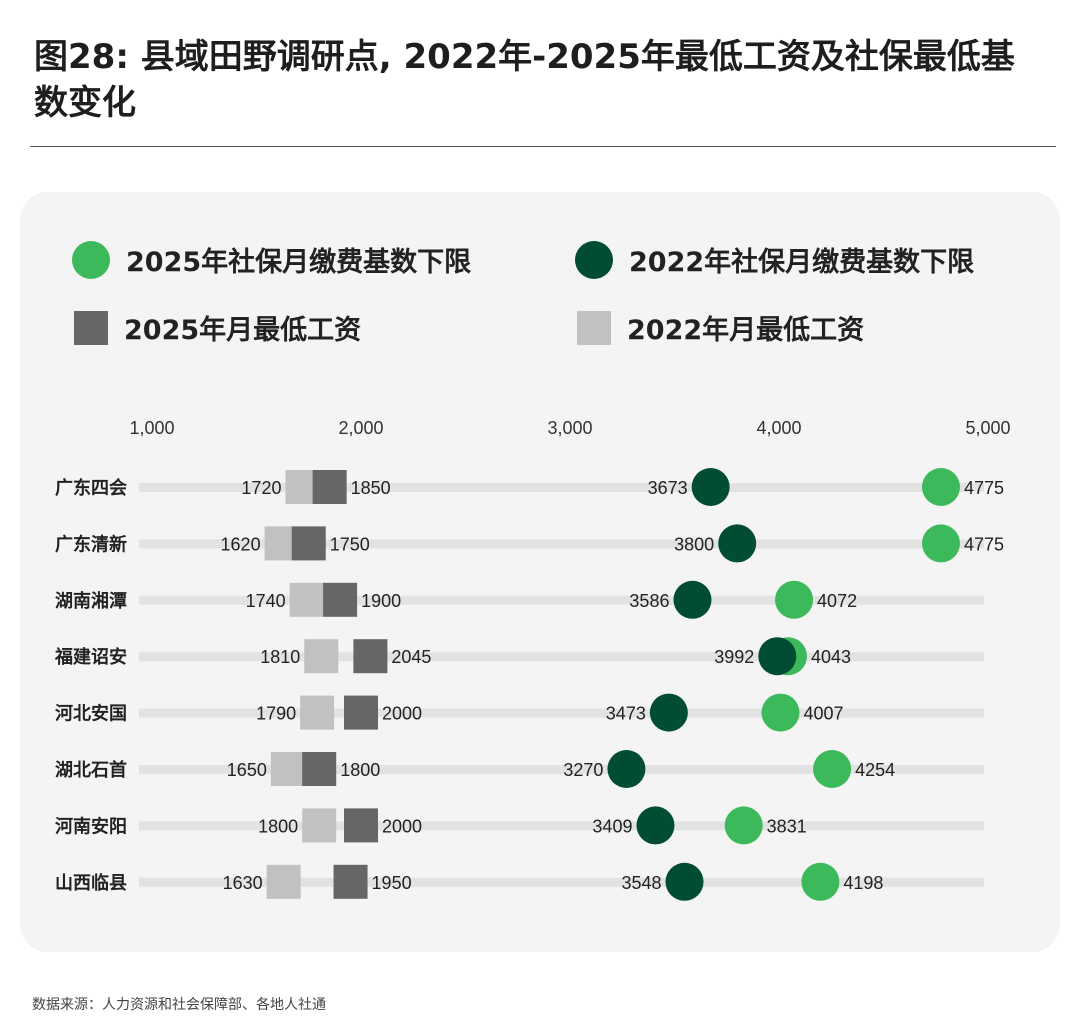 Image resolution: width=1080 pixels, height=1026 pixels. What do you see at coordinates (179, 1005) in the screenshot?
I see `source-note: 数据来源：人力资源和社会保障部、各地人社通` at bounding box center [179, 1005].